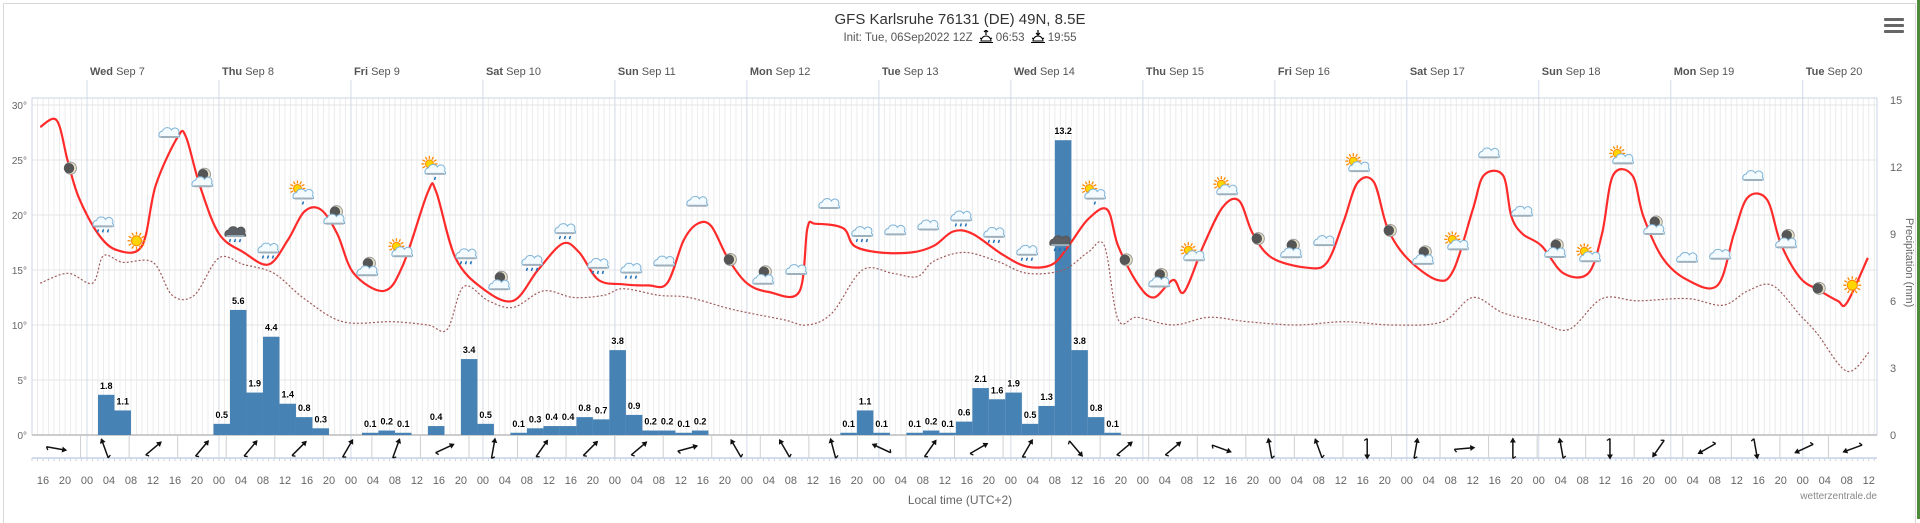  What do you see at coordinates (923, 481) in the screenshot?
I see `hour-tick-label: 08` at bounding box center [923, 481].